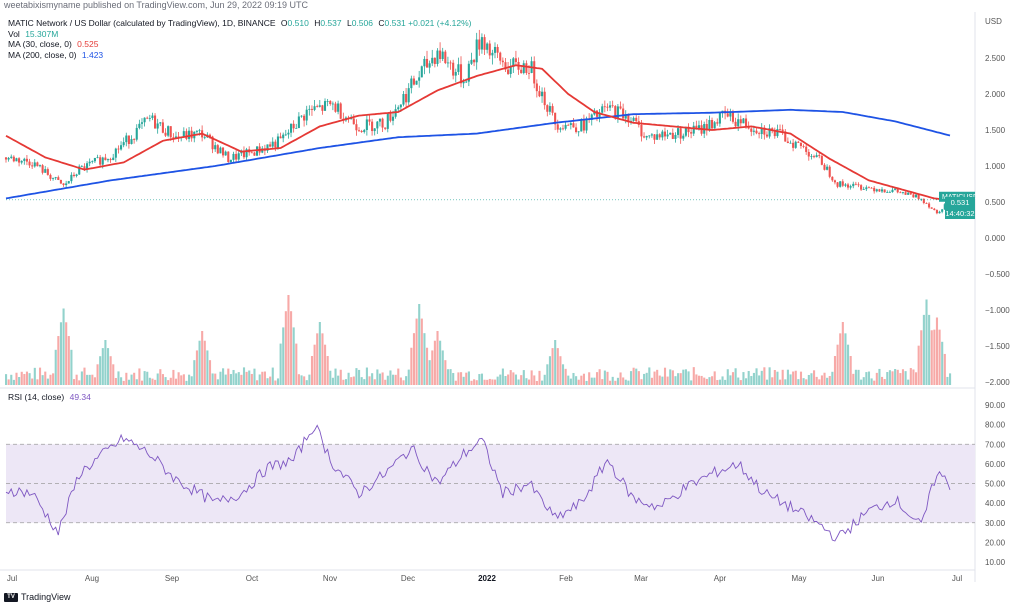 The image size is (1024, 607). What do you see at coordinates (359, 23) in the screenshot?
I see `legend-low: L0.506` at bounding box center [359, 23].